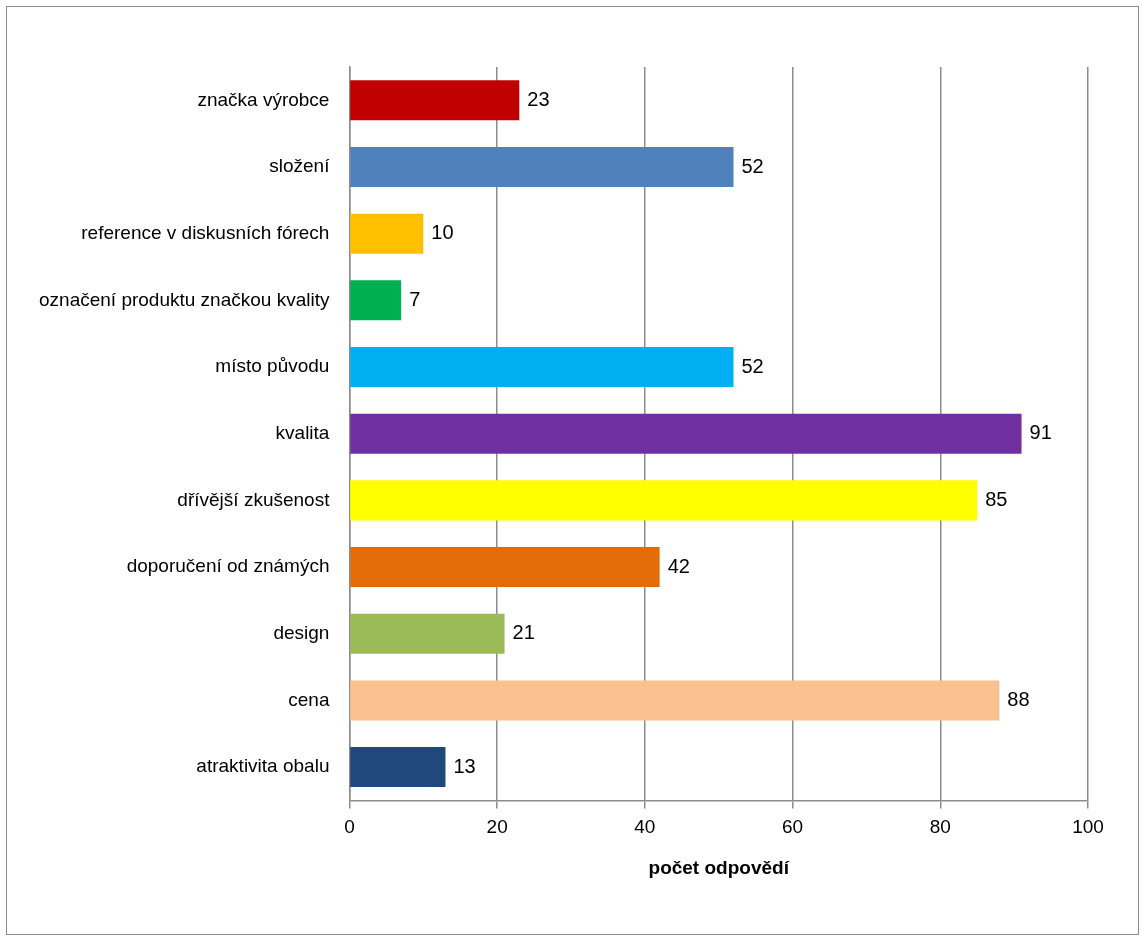 This screenshot has height=943, width=1147. I want to click on data-label: 88, so click(1018, 698).